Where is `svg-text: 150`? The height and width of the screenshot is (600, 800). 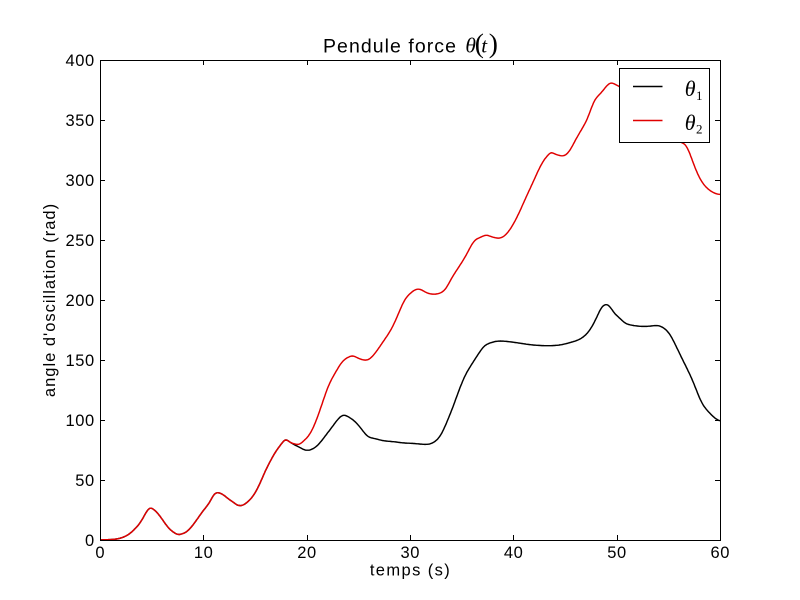
svg-text: 150 is located at coordinates (79, 361).